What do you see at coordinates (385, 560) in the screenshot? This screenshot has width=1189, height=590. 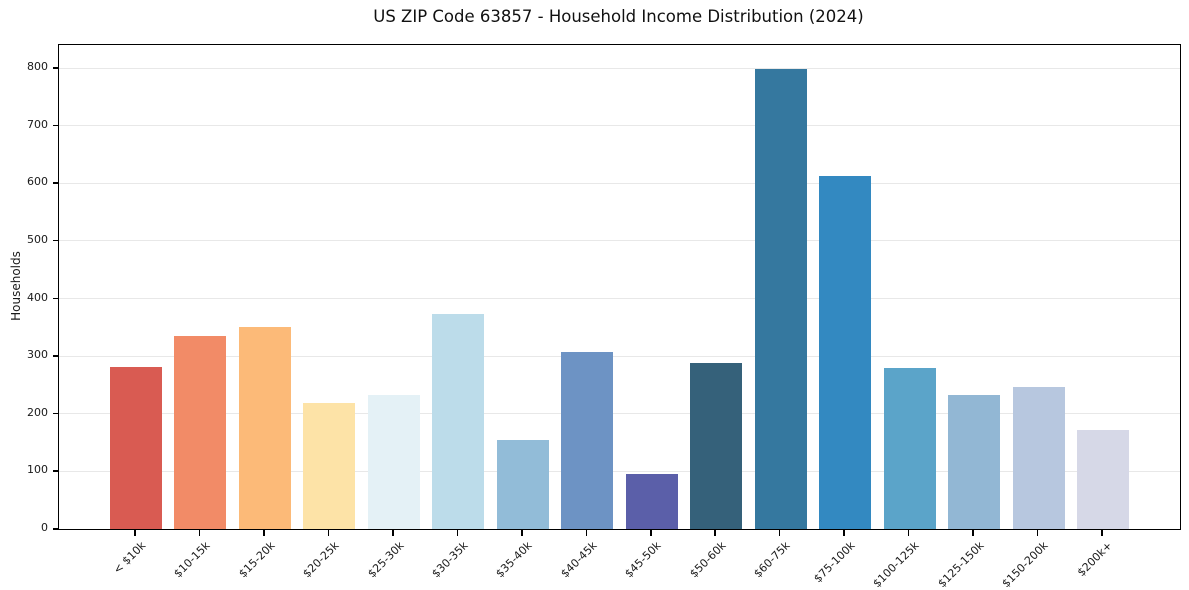 I see `x-tick-label: $25-30k` at bounding box center [385, 560].